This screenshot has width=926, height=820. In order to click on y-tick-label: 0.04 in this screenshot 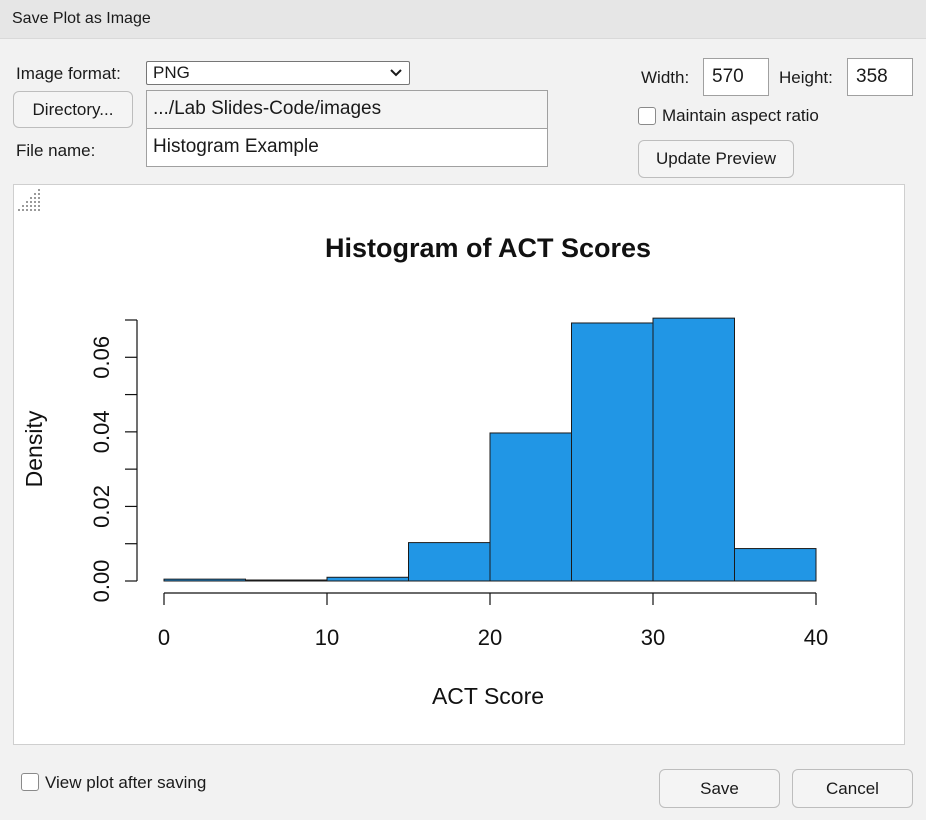, I will do `click(101, 431)`.